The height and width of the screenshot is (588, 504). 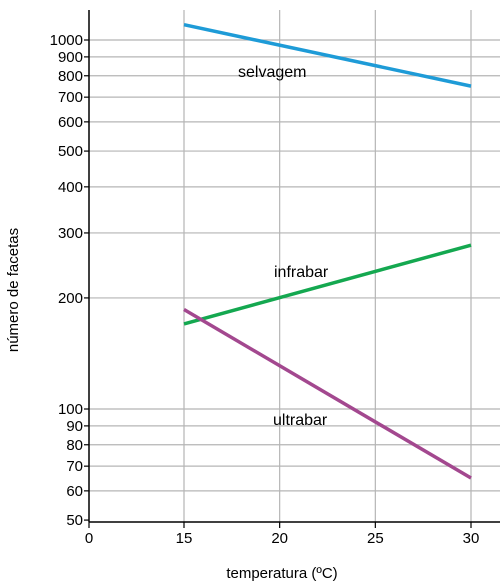 I want to click on y-tick-label: 80, so click(x=74, y=445).